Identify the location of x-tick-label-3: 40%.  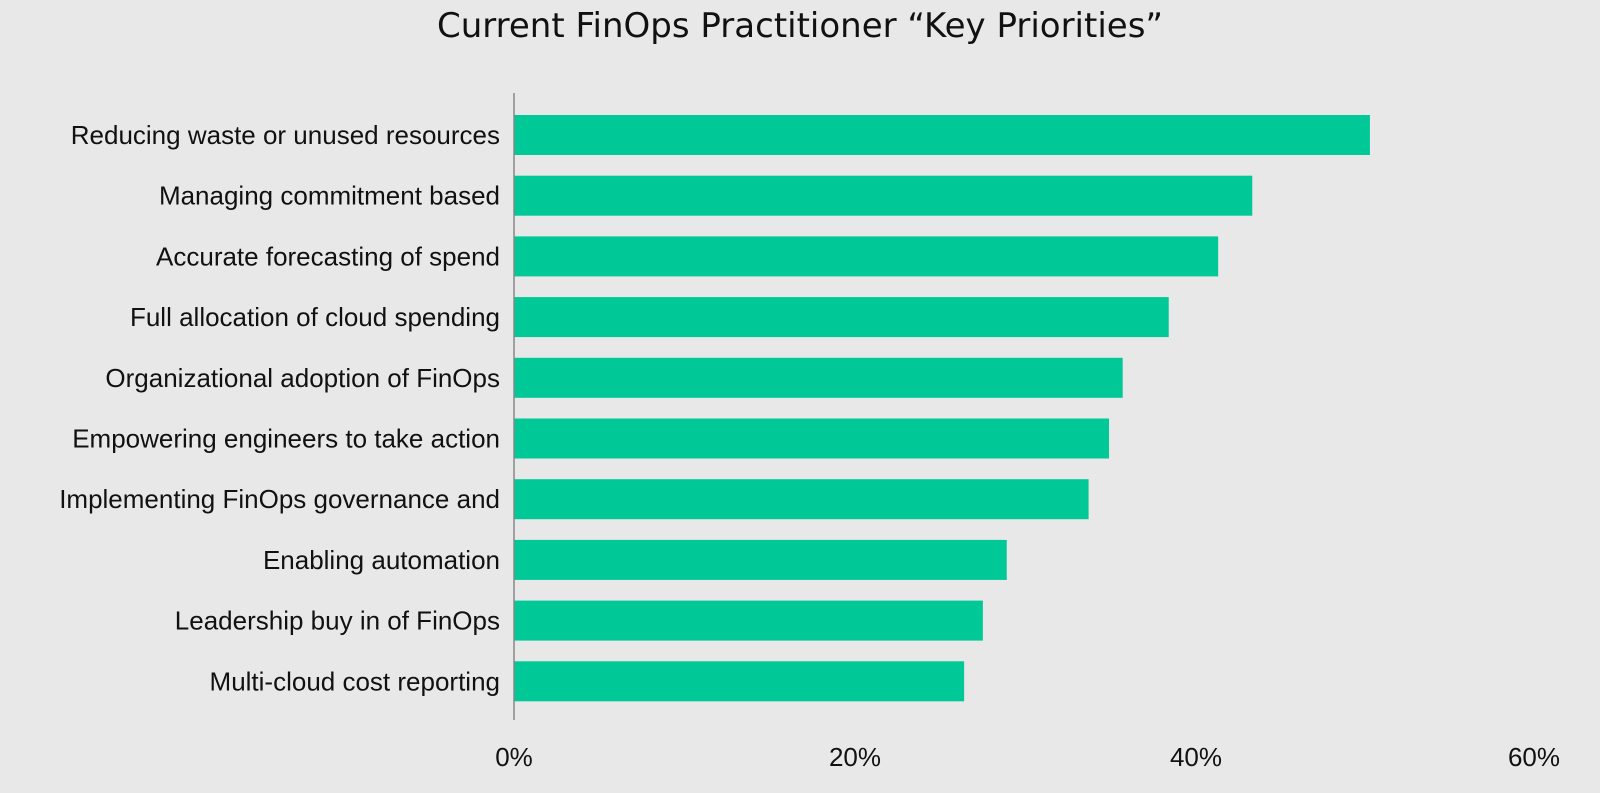
(1196, 757).